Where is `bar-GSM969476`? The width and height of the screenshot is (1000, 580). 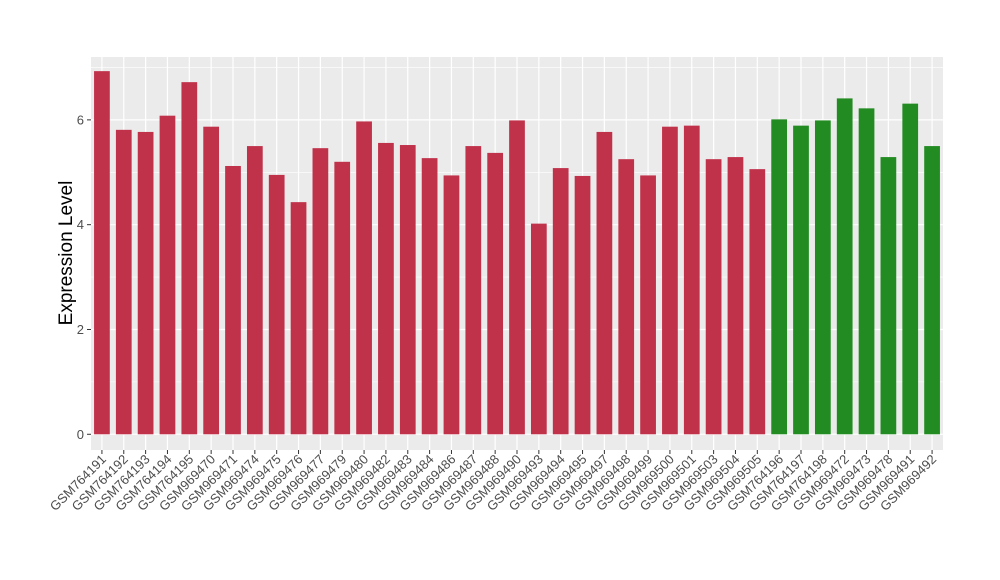 bar-GSM969476 is located at coordinates (298, 318).